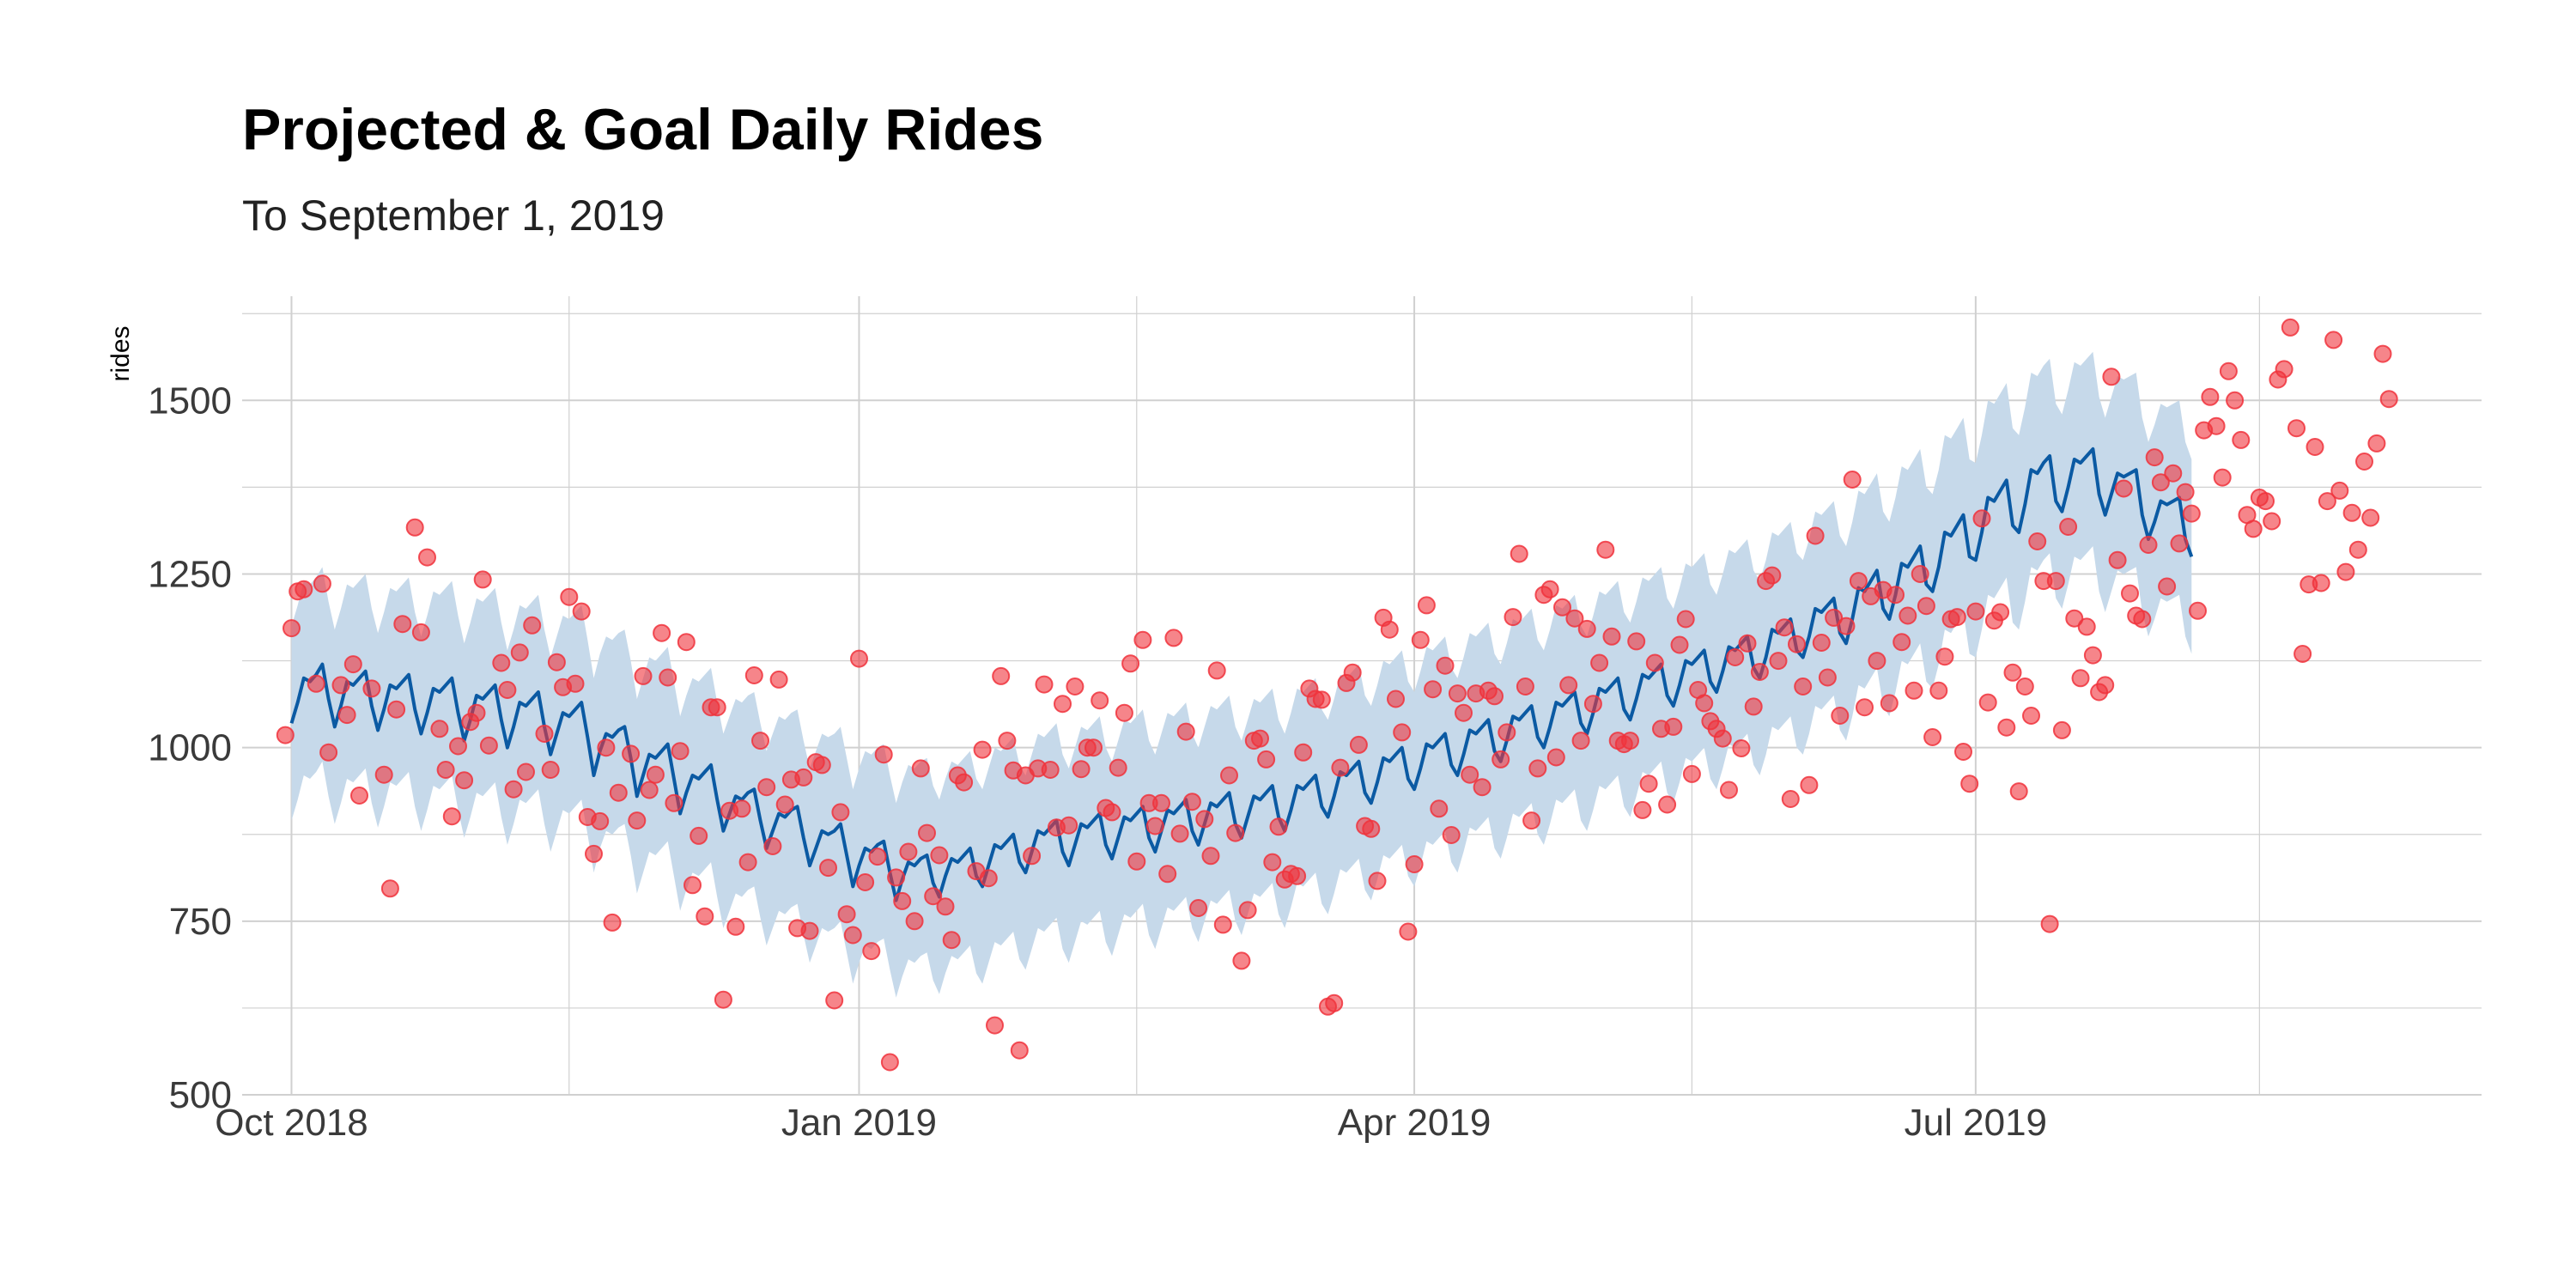 This screenshot has width=2576, height=1288. Describe the element at coordinates (201, 1095) in the screenshot. I see `y-tick-label: 500` at that location.